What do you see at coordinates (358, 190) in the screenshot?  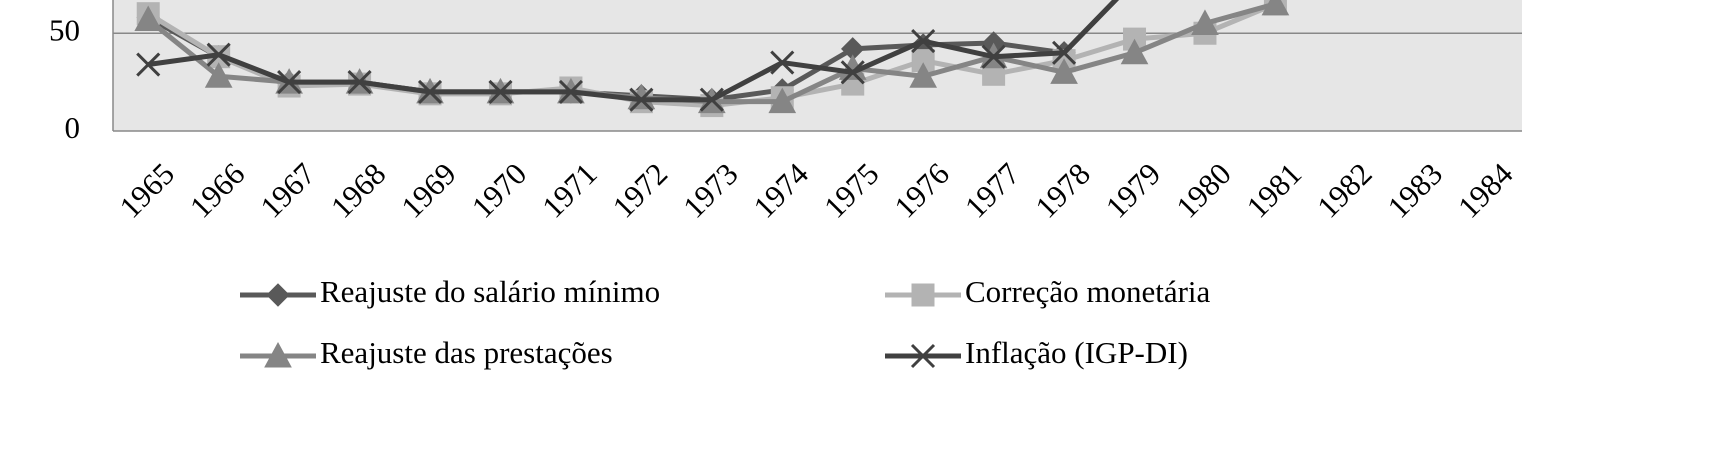 I see `x-tick-label: 1968` at bounding box center [358, 190].